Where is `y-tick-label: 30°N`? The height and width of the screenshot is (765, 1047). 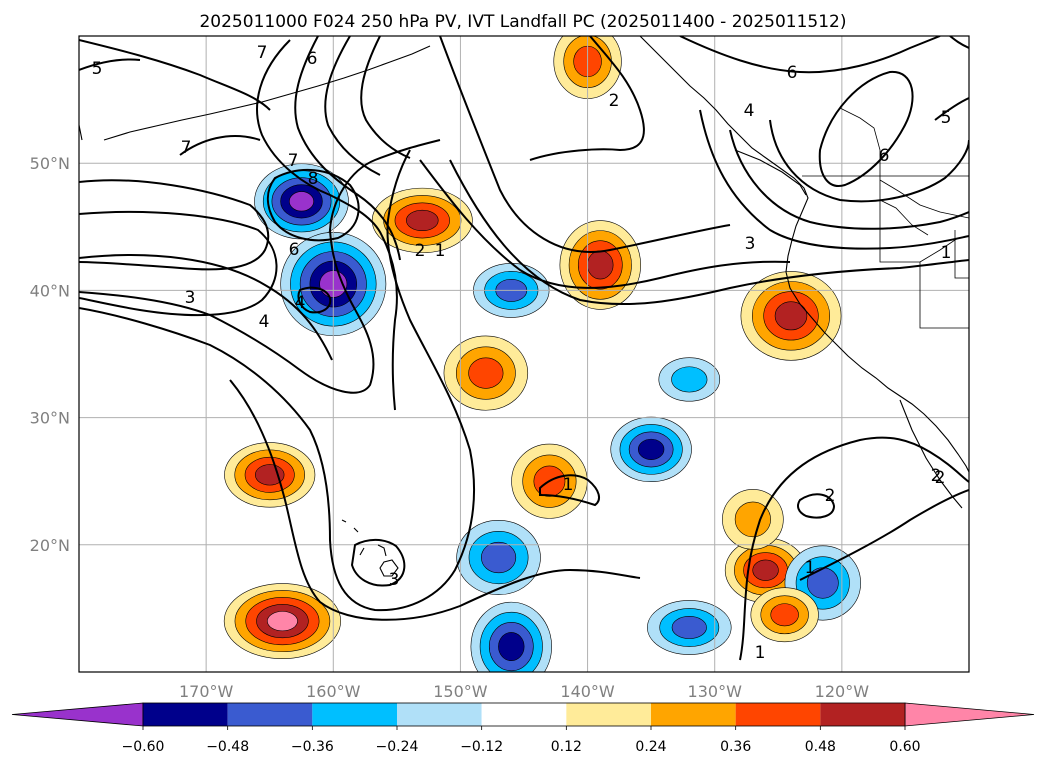 y-tick-label: 30°N is located at coordinates (50, 418).